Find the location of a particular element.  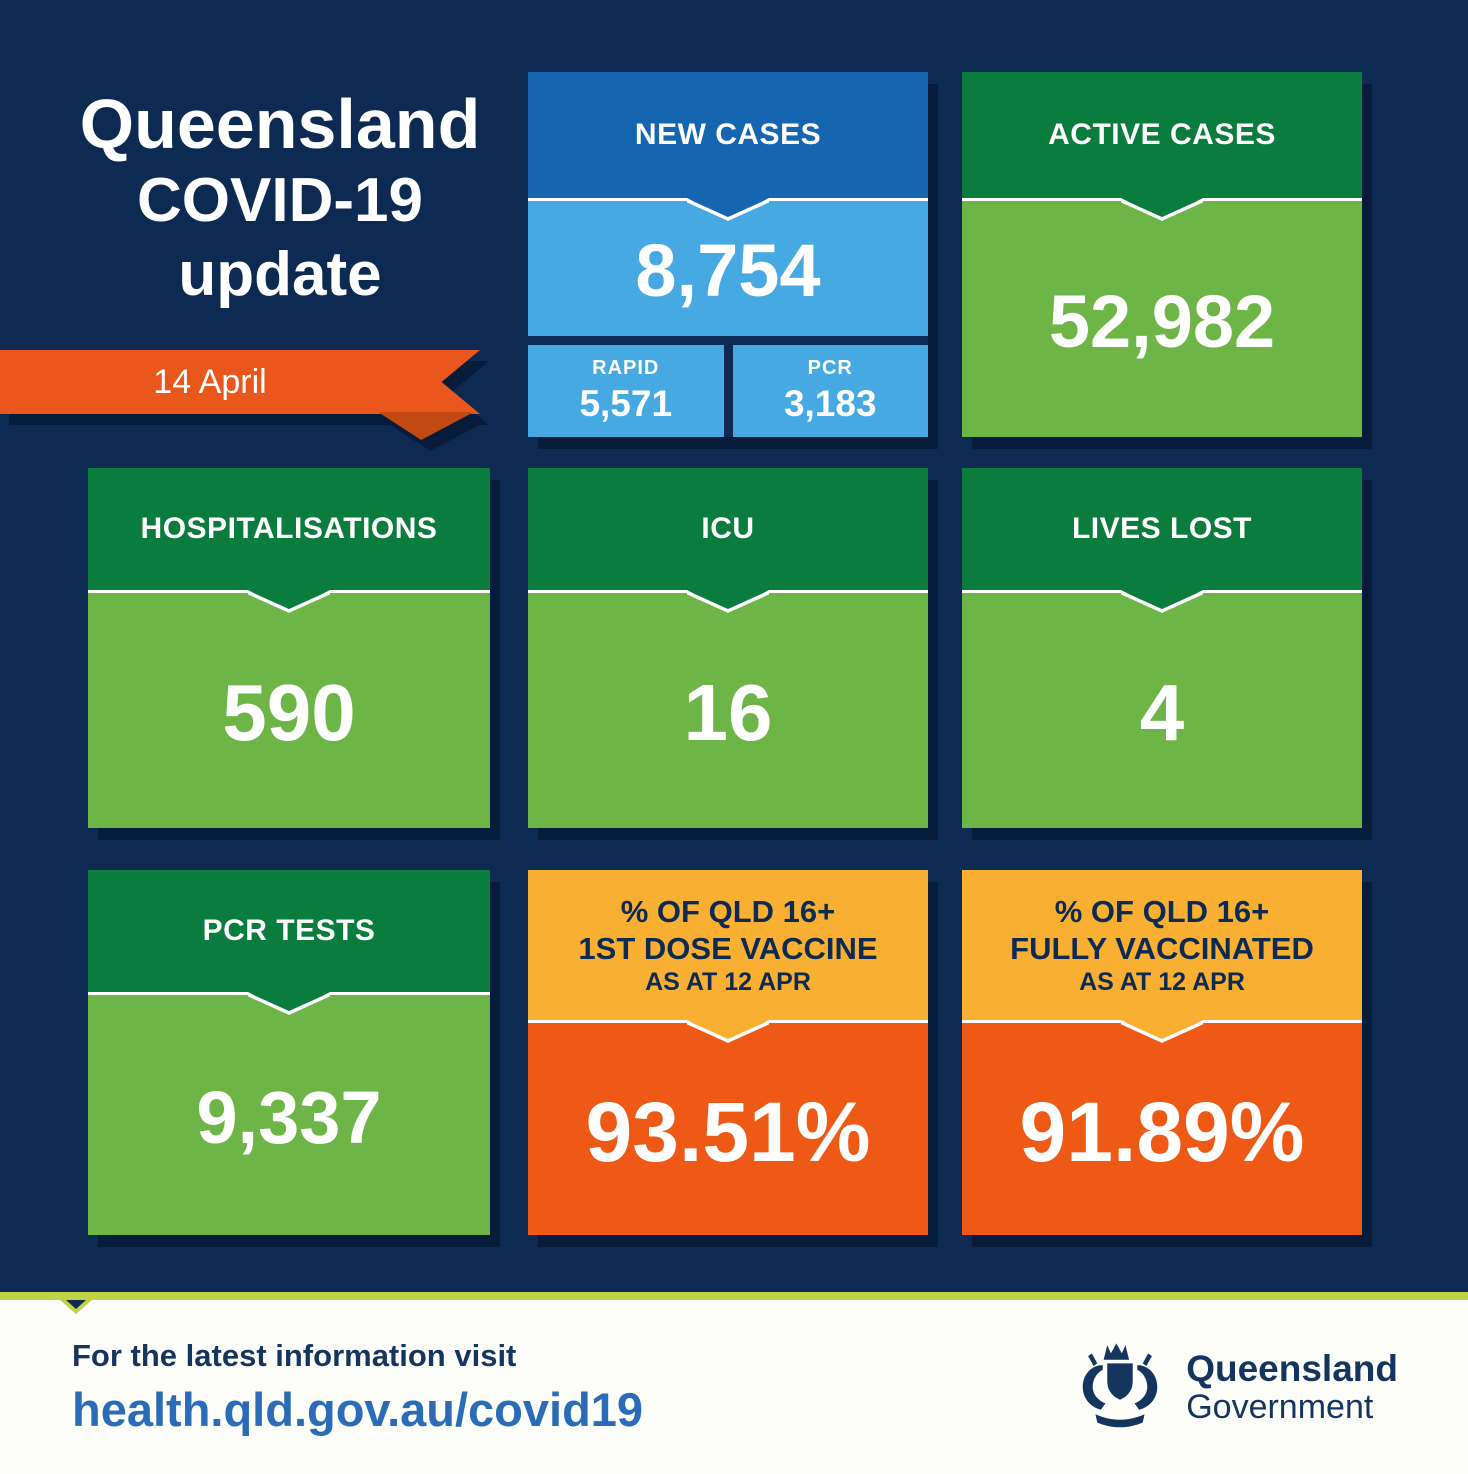

lives-lost-card: LIVES LOST 4 is located at coordinates (1162, 648).